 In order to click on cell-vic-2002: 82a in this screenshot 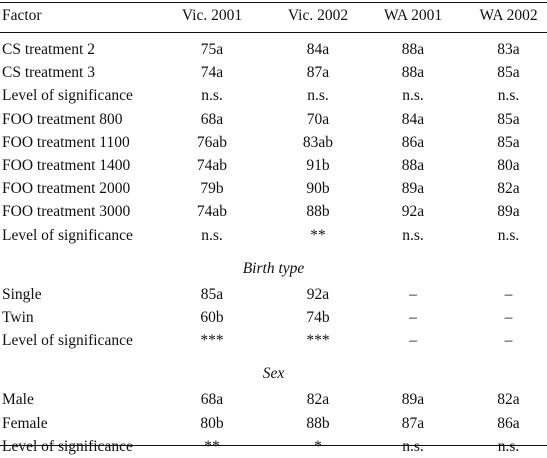, I will do `click(318, 400)`.